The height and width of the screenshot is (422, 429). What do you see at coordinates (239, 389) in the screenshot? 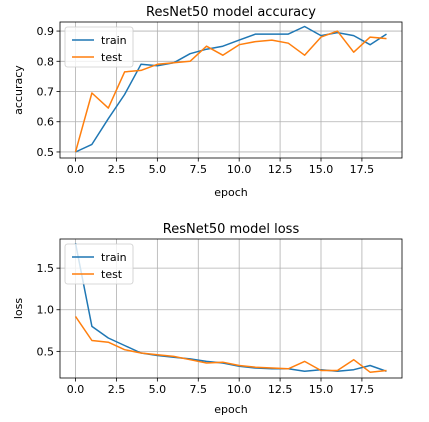
I see `x-tick-label: 10.0` at bounding box center [239, 389].